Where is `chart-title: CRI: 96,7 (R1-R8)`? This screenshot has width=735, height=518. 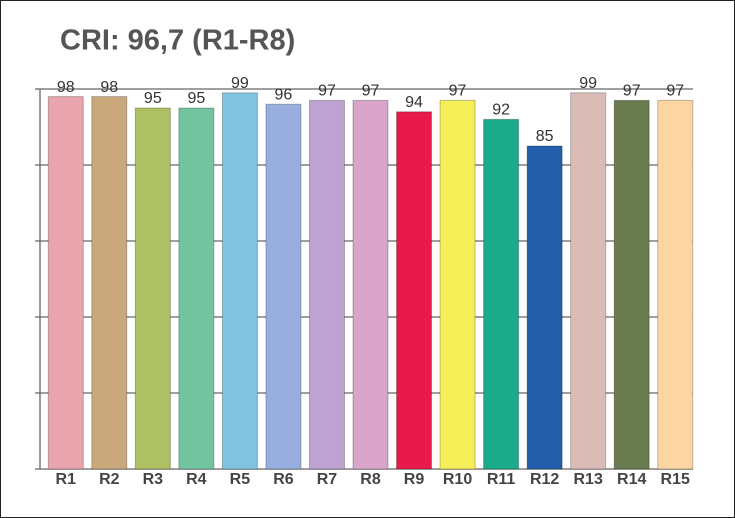 chart-title: CRI: 96,7 (R1-R8) is located at coordinates (177, 41).